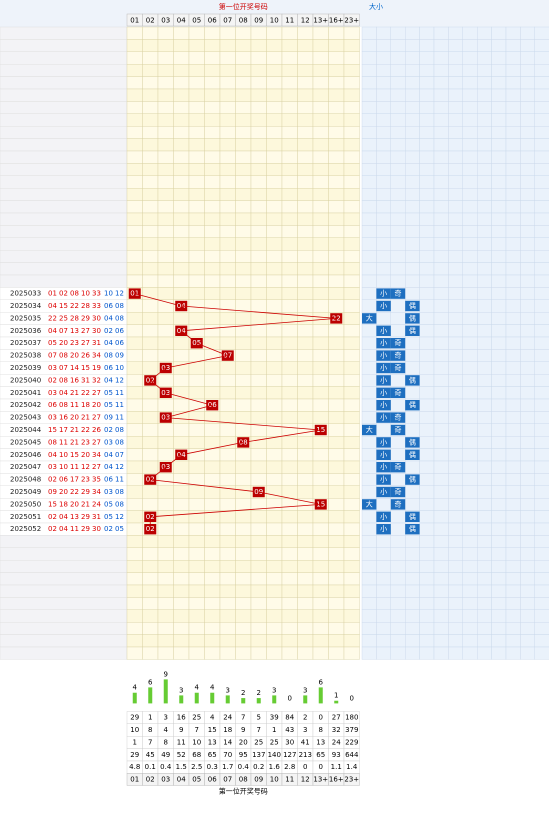  What do you see at coordinates (96, 529) in the screenshot?
I see `front-number: 30` at bounding box center [96, 529].